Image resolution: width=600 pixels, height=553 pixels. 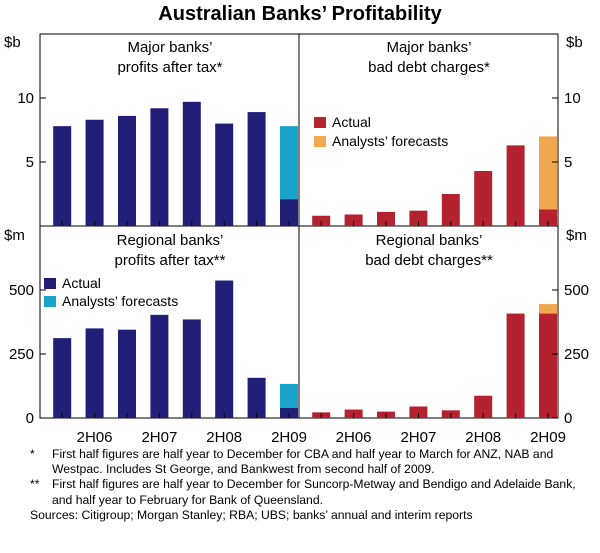 I want to click on legend-label-regional-forecast: Analysts’ forecasts, so click(x=120, y=301).